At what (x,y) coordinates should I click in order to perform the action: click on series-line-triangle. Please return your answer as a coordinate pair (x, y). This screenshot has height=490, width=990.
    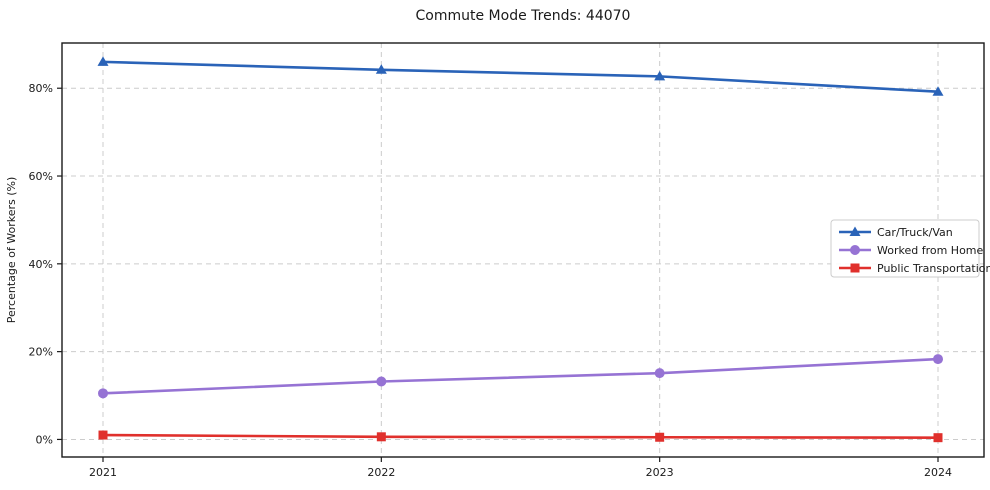
    Looking at the image, I should click on (520, 77).